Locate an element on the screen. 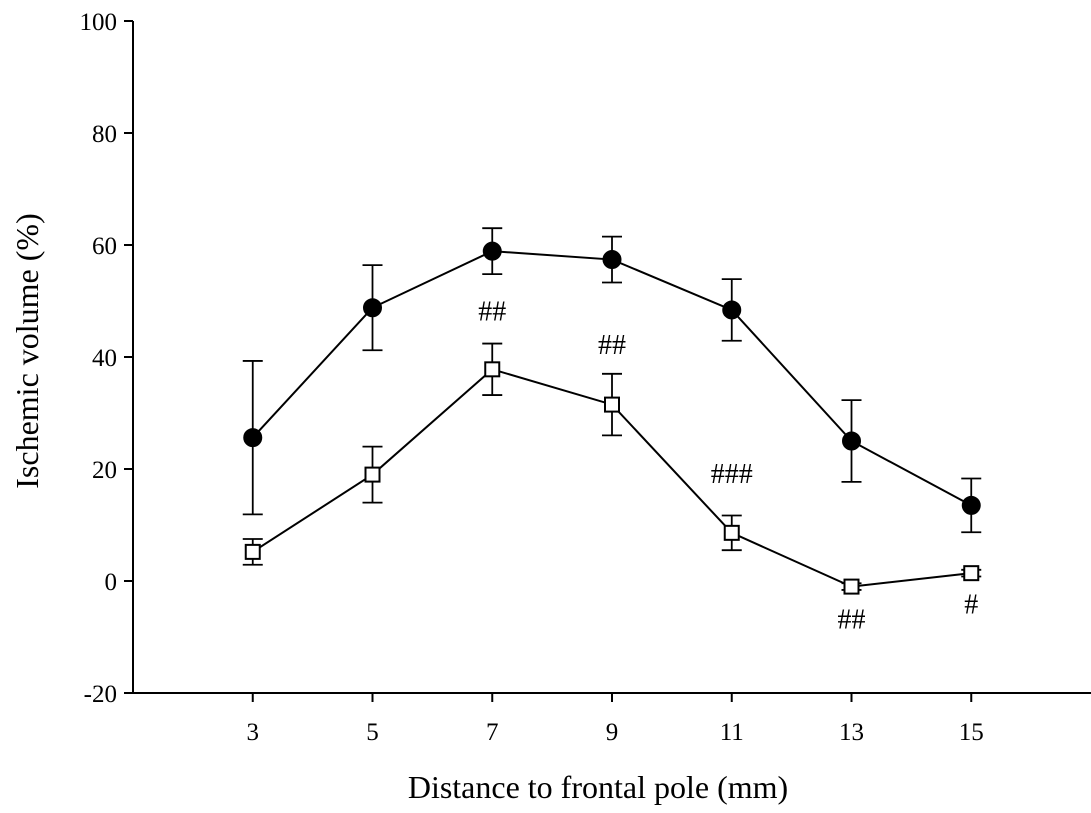 This screenshot has width=1091, height=813. y-tick-label: -20 is located at coordinates (100, 694).